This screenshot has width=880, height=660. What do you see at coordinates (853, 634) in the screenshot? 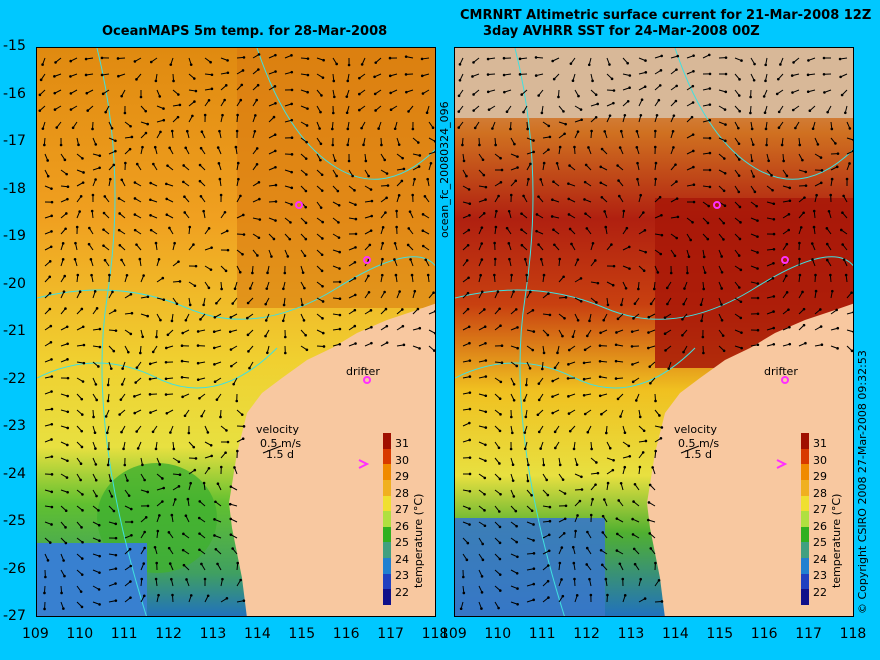
I see `longitude-tick: 118` at bounding box center [853, 634].